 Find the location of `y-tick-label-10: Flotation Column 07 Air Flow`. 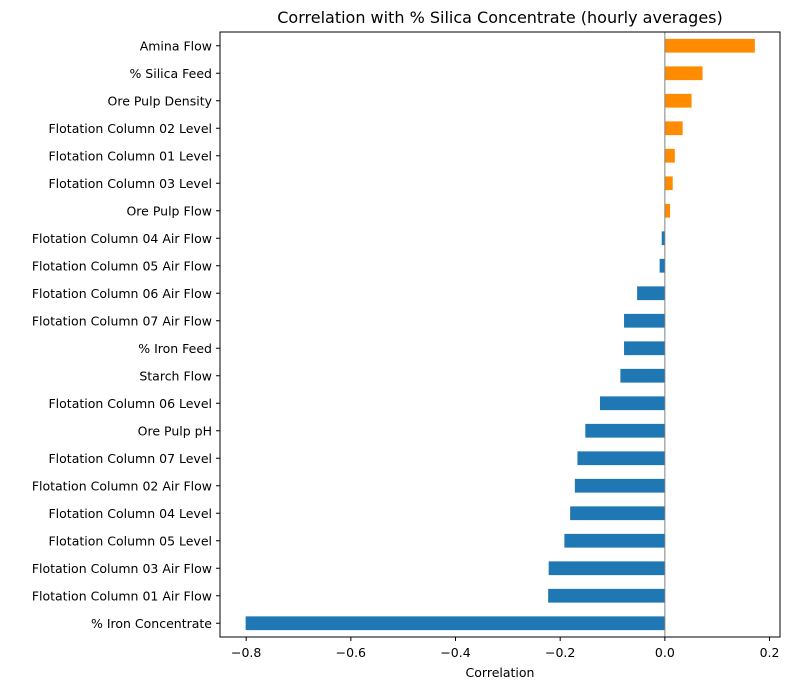

y-tick-label-10: Flotation Column 07 Air Flow is located at coordinates (122, 320).